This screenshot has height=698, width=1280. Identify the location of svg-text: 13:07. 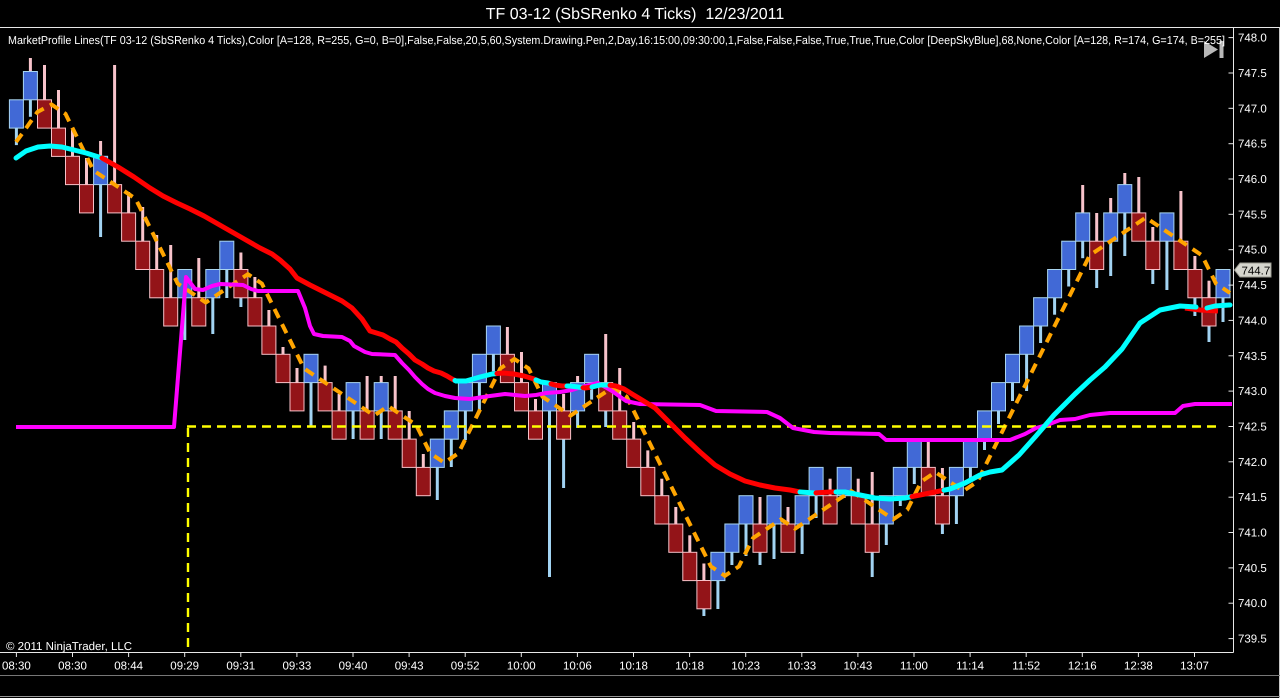
(1194, 667).